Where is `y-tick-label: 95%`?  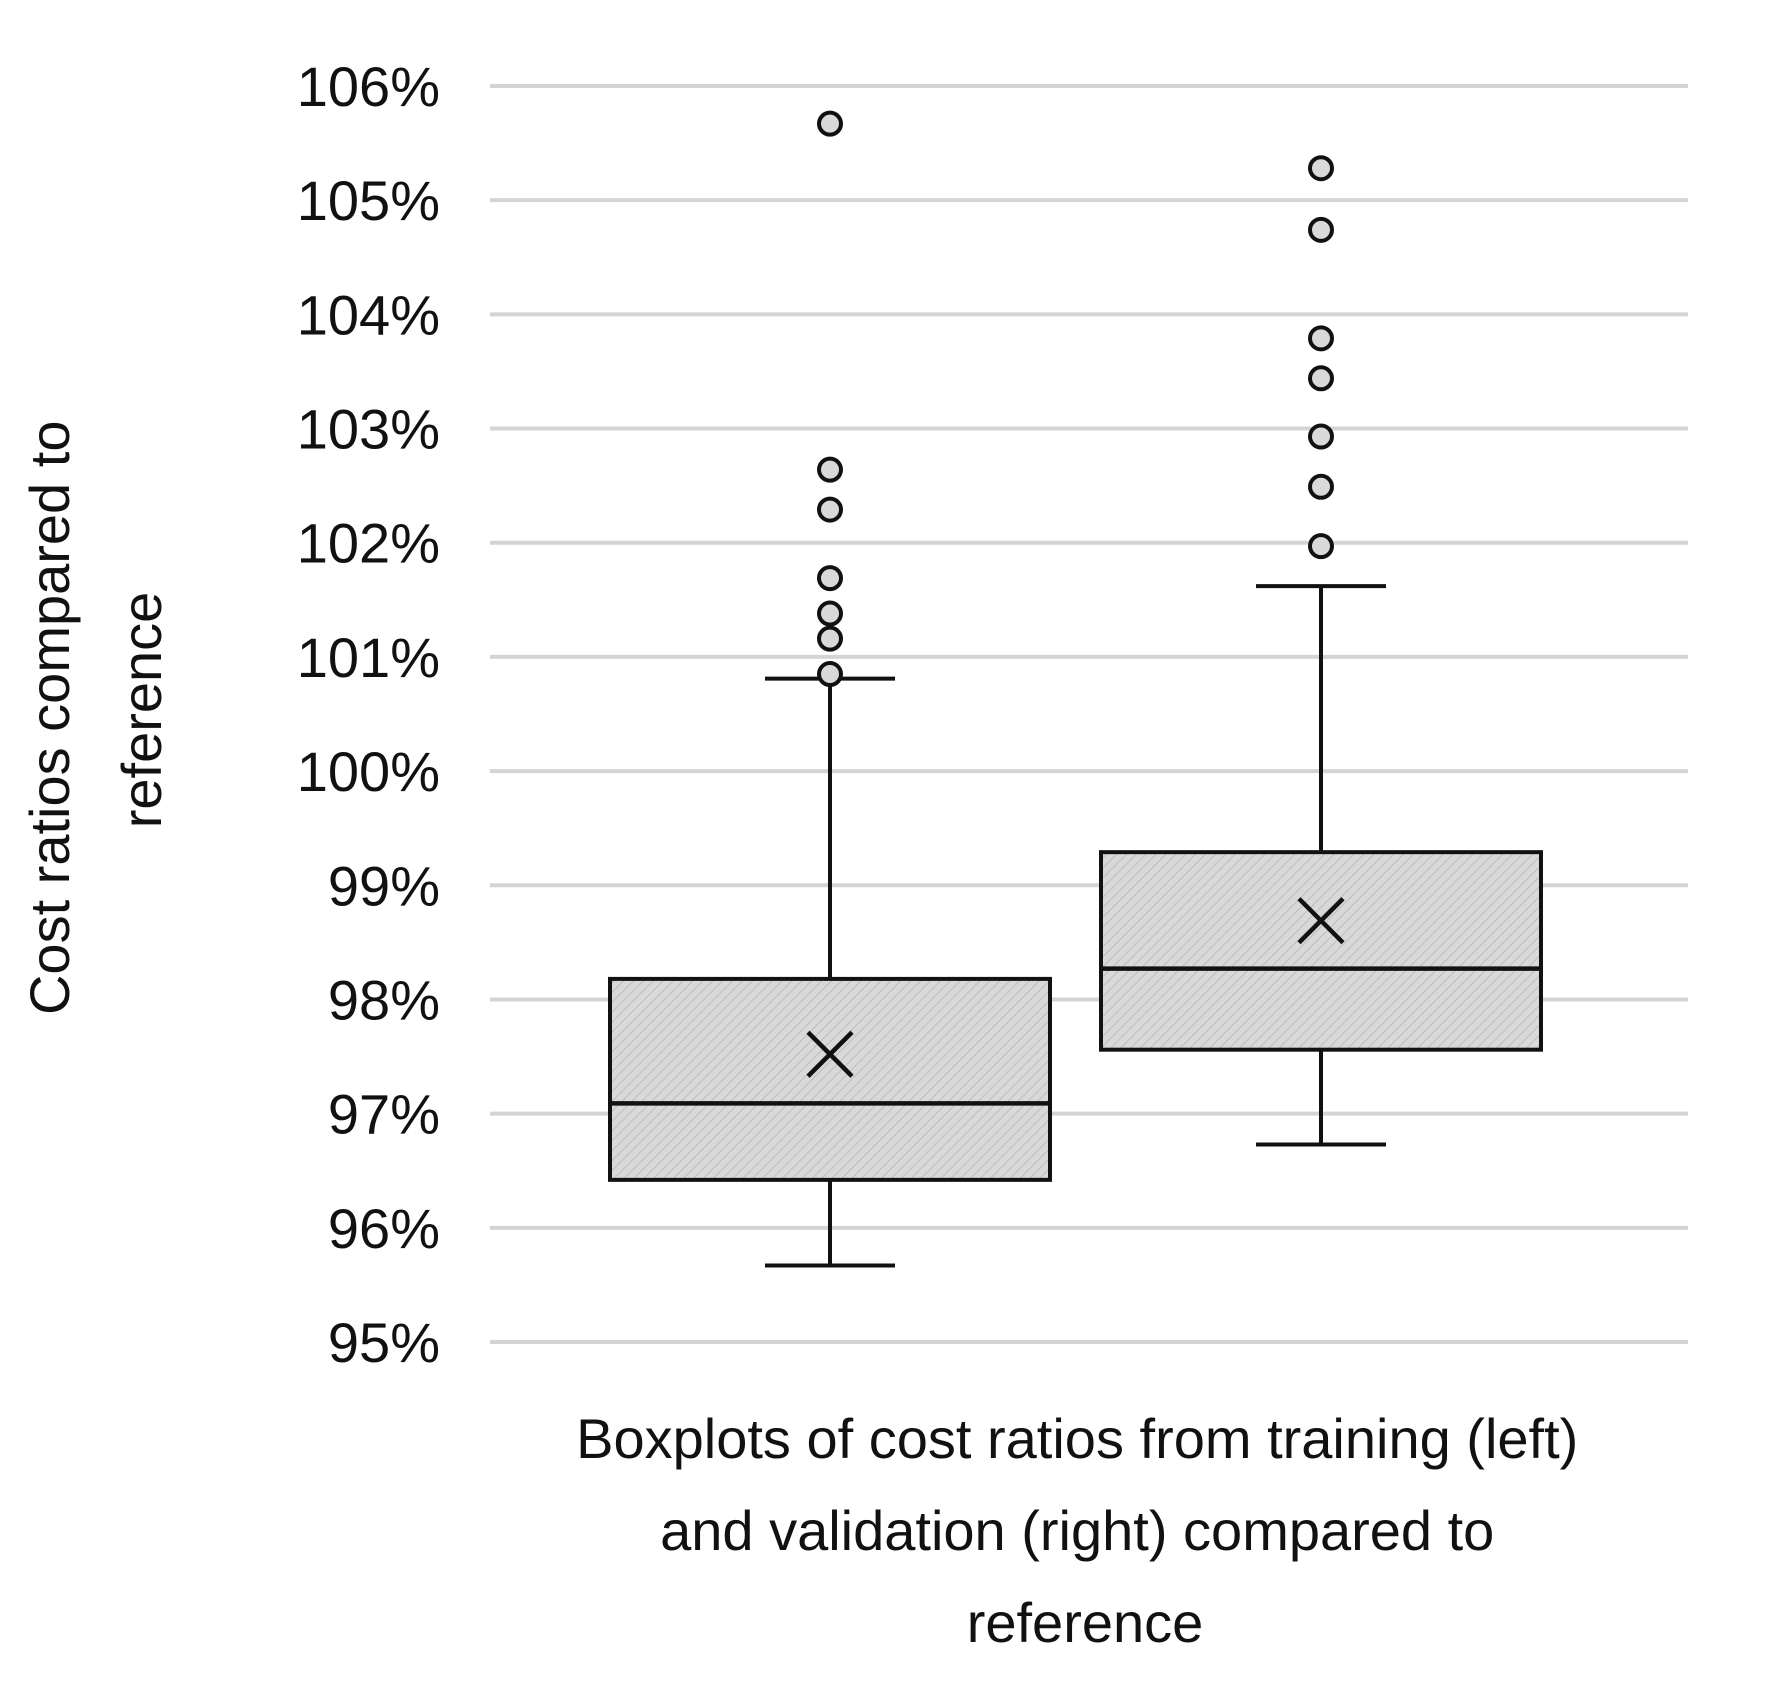
y-tick-label: 95% is located at coordinates (384, 1342).